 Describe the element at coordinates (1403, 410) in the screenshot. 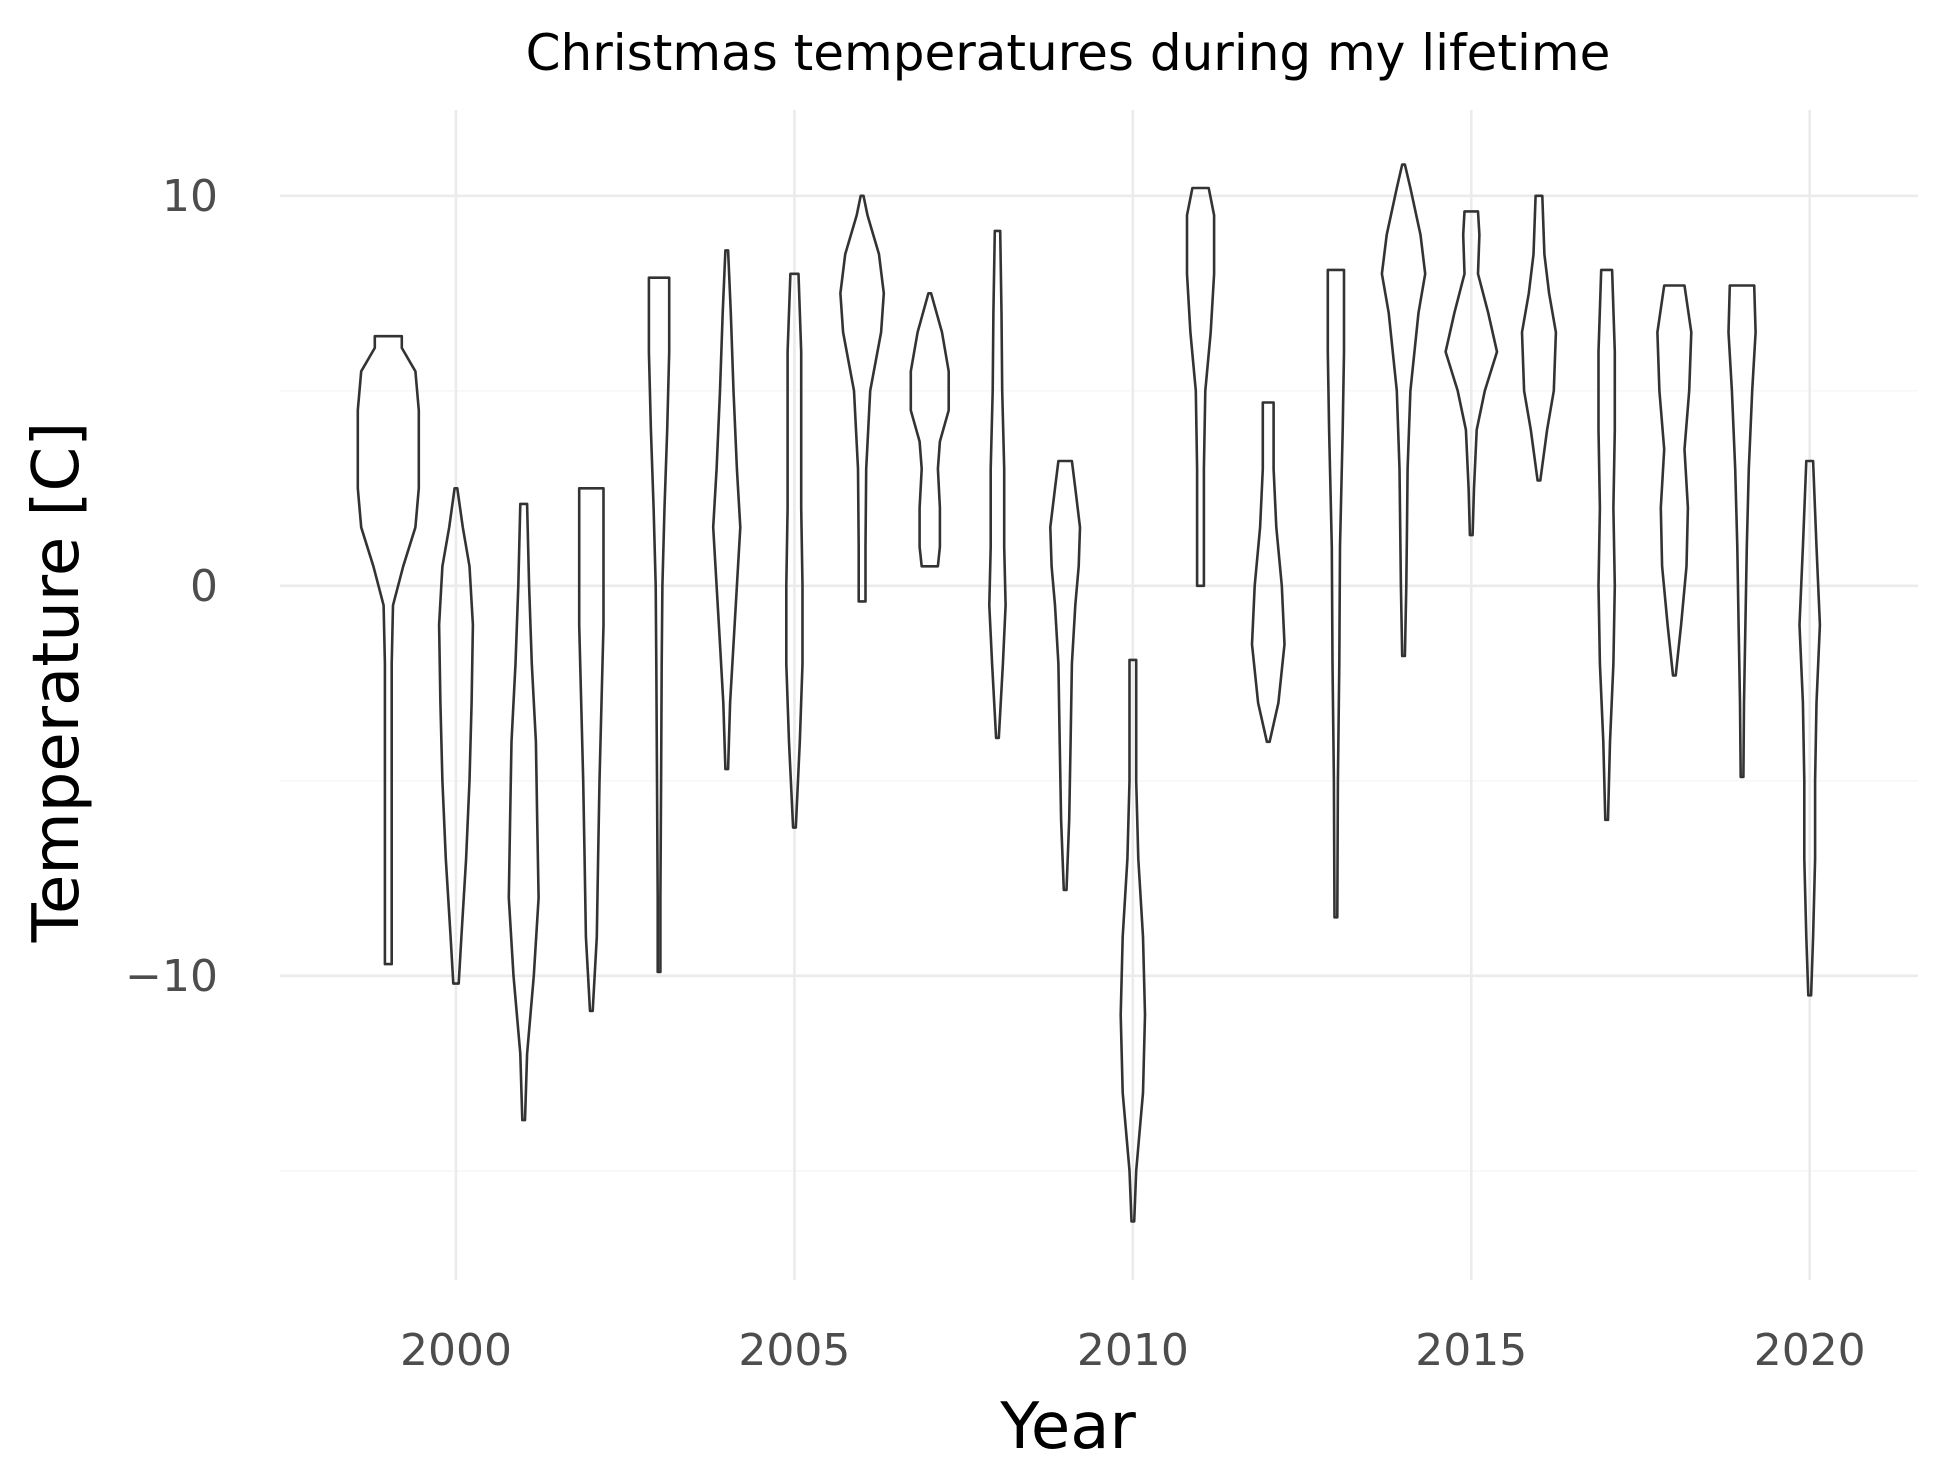

I see `violin-2014` at that location.